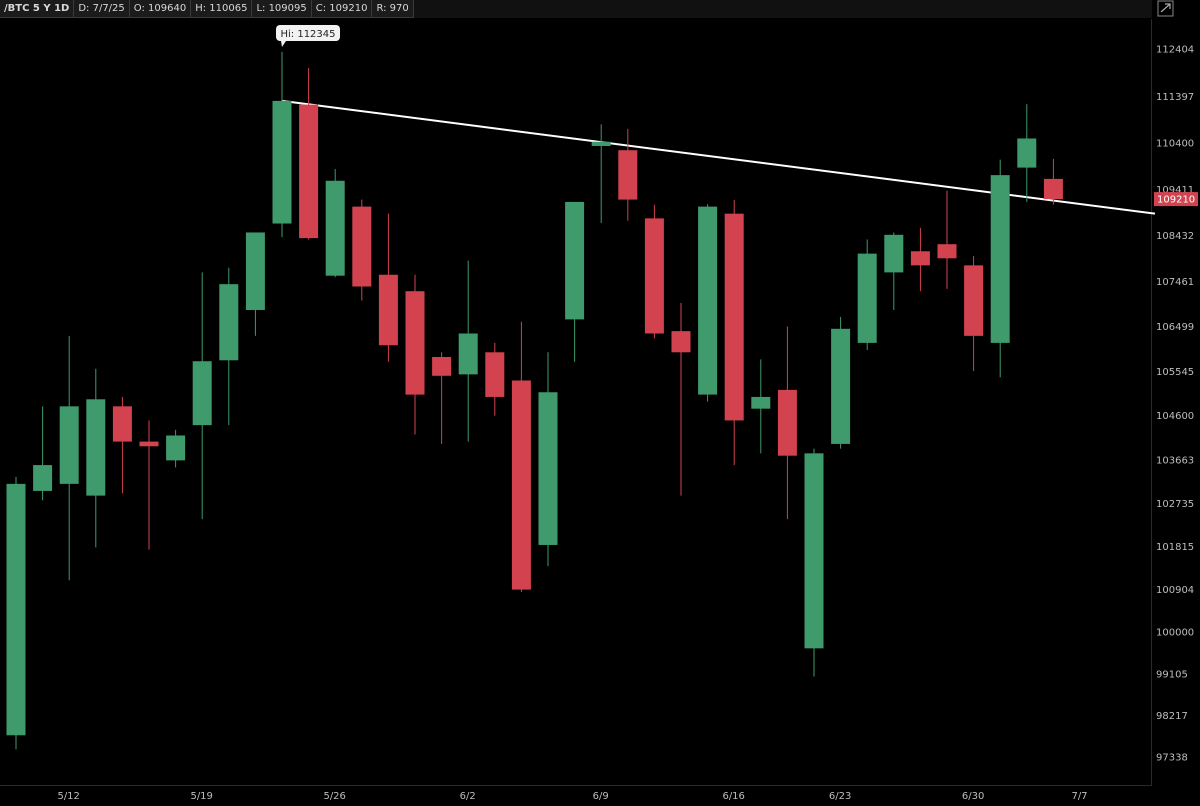 The height and width of the screenshot is (806, 1200). What do you see at coordinates (973, 796) in the screenshot?
I see `x-tick-label: 6/30` at bounding box center [973, 796].